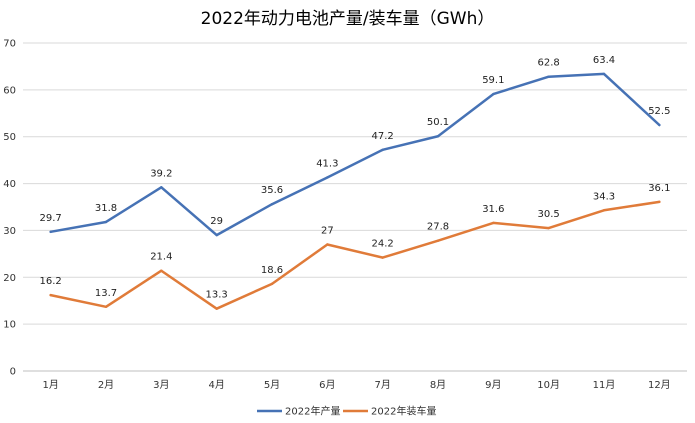 This screenshot has width=695, height=423. I want to click on x-tick-label: 9月, so click(493, 385).